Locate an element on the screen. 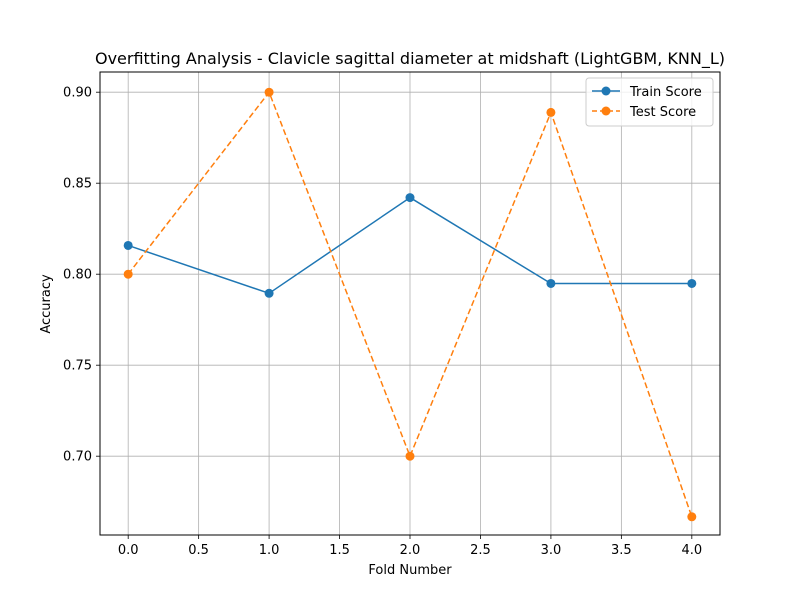 The image size is (800, 604). x-tick-label: 2.0 is located at coordinates (410, 550).